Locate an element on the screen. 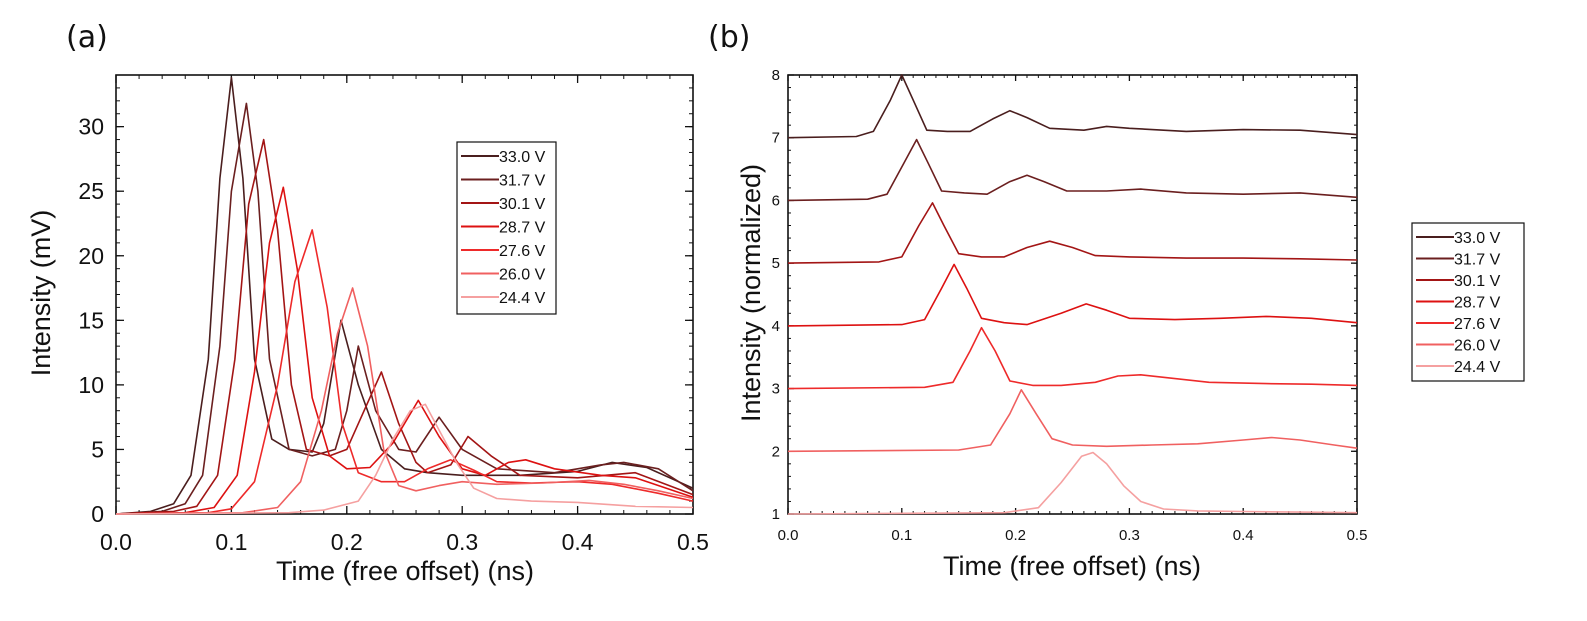 Image resolution: width=1587 pixels, height=621 pixels. x-tick-label-a: 0.2 is located at coordinates (347, 542).